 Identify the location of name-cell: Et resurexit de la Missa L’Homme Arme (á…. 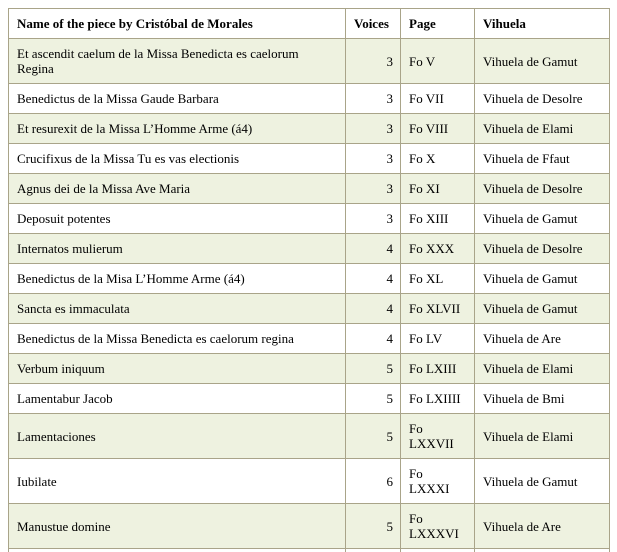
(177, 129).